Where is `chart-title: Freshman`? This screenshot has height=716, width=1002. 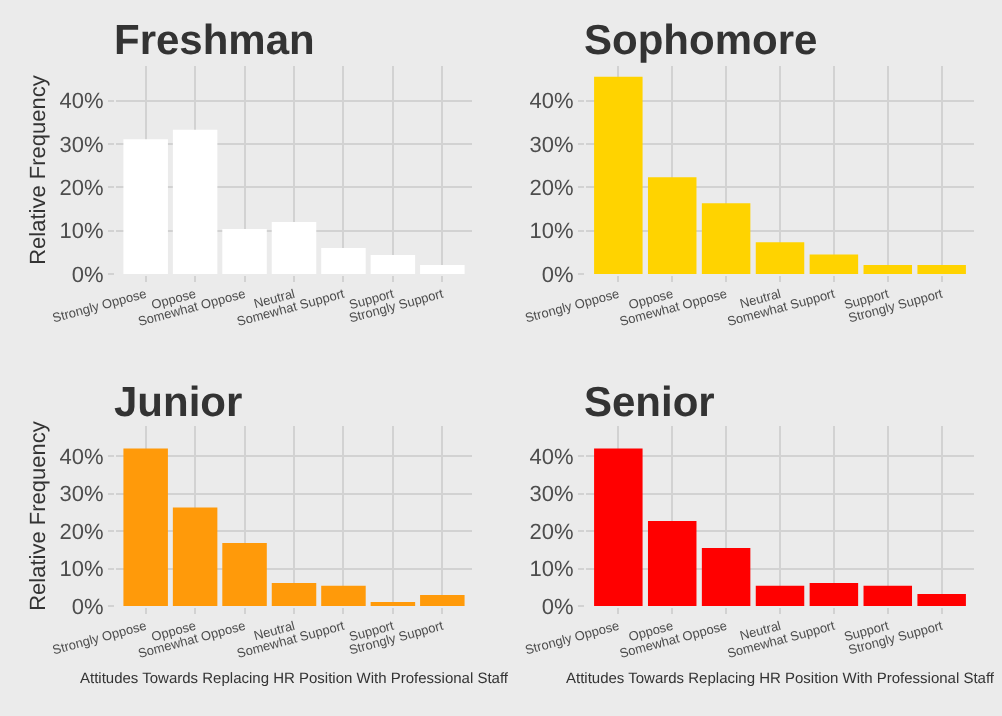
chart-title: Freshman is located at coordinates (214, 41).